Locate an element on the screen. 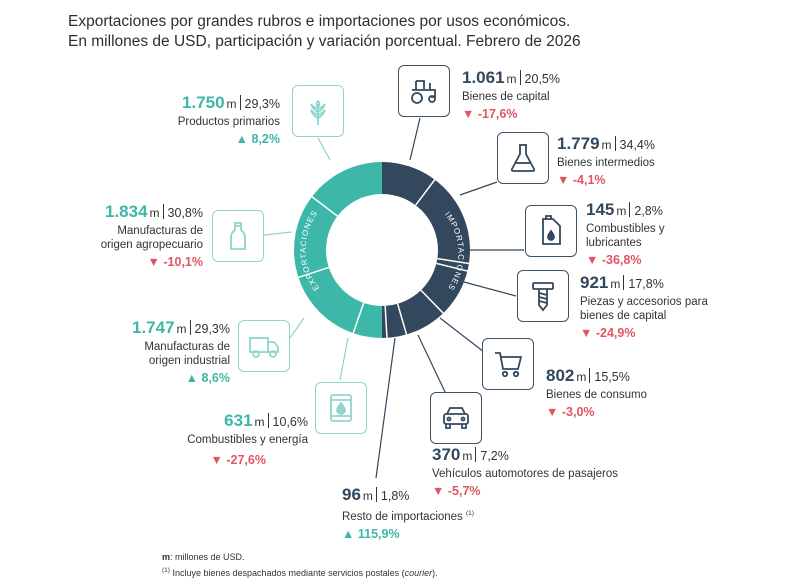 This screenshot has height=585, width=800. footnote-mark: (1) is located at coordinates (470, 513).